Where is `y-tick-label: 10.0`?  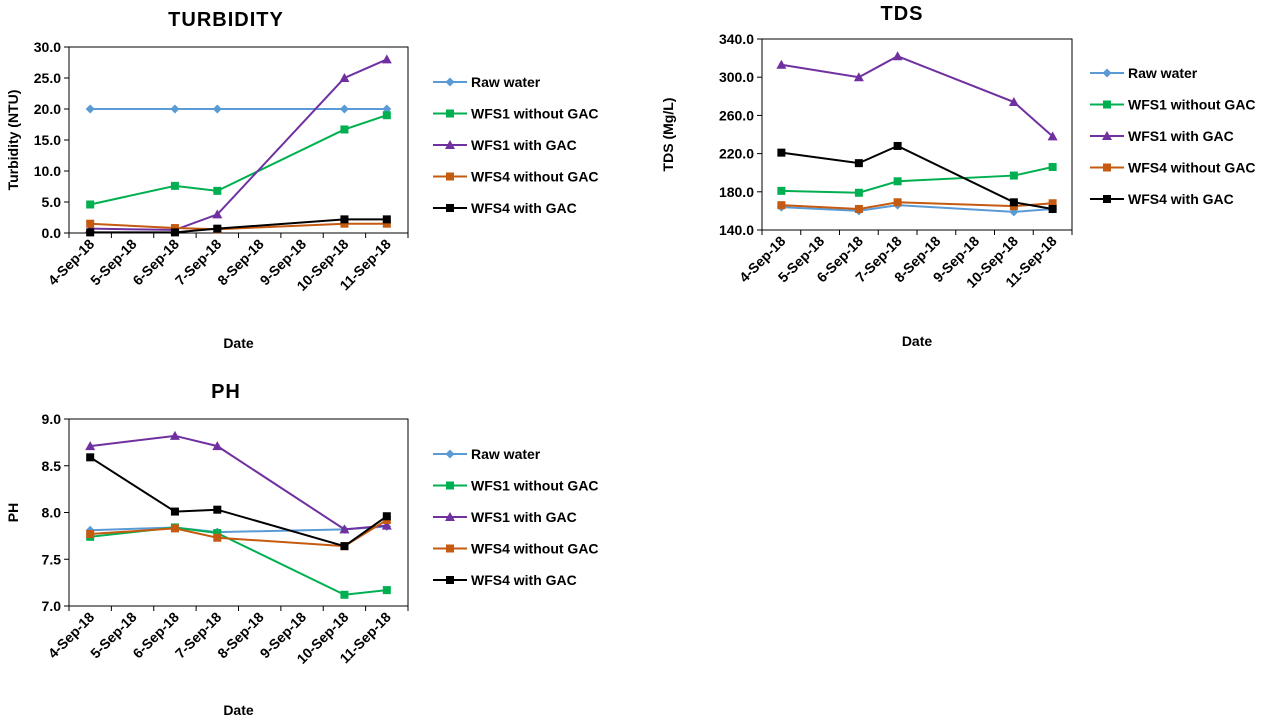
y-tick-label: 10.0 is located at coordinates (47, 171).